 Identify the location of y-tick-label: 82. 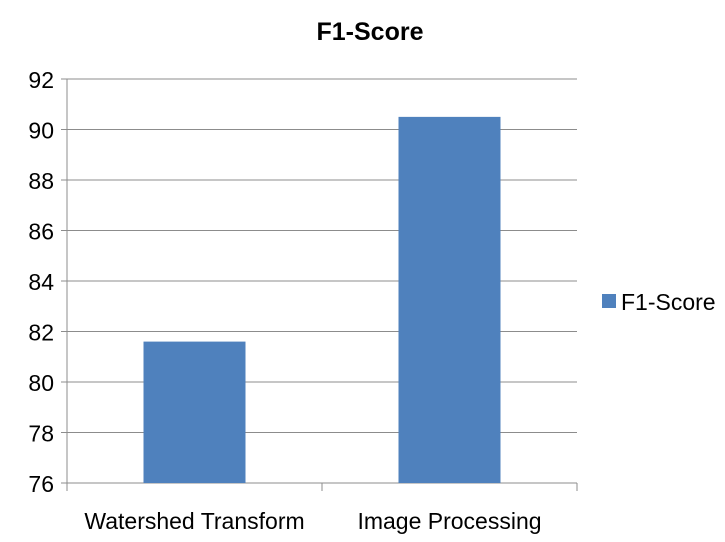
(41, 333).